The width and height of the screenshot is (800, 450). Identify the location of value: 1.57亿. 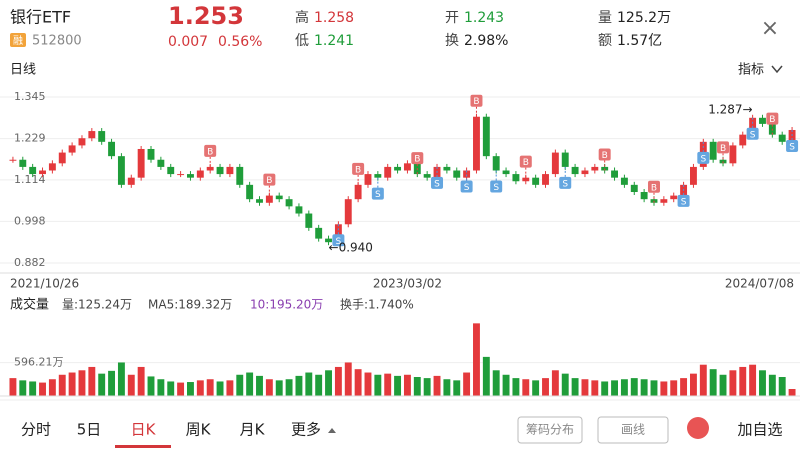
(639, 41).